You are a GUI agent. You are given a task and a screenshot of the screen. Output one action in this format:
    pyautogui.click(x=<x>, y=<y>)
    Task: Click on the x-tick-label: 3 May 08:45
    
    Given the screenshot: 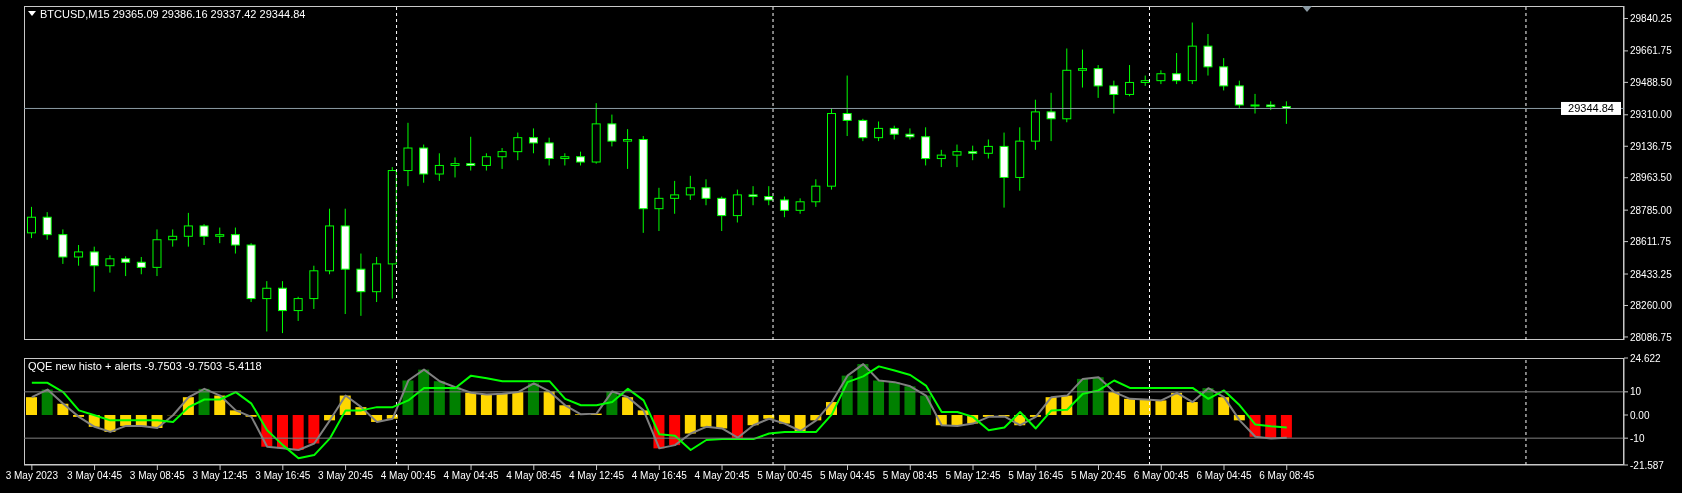 What is the action you would take?
    pyautogui.click(x=157, y=476)
    